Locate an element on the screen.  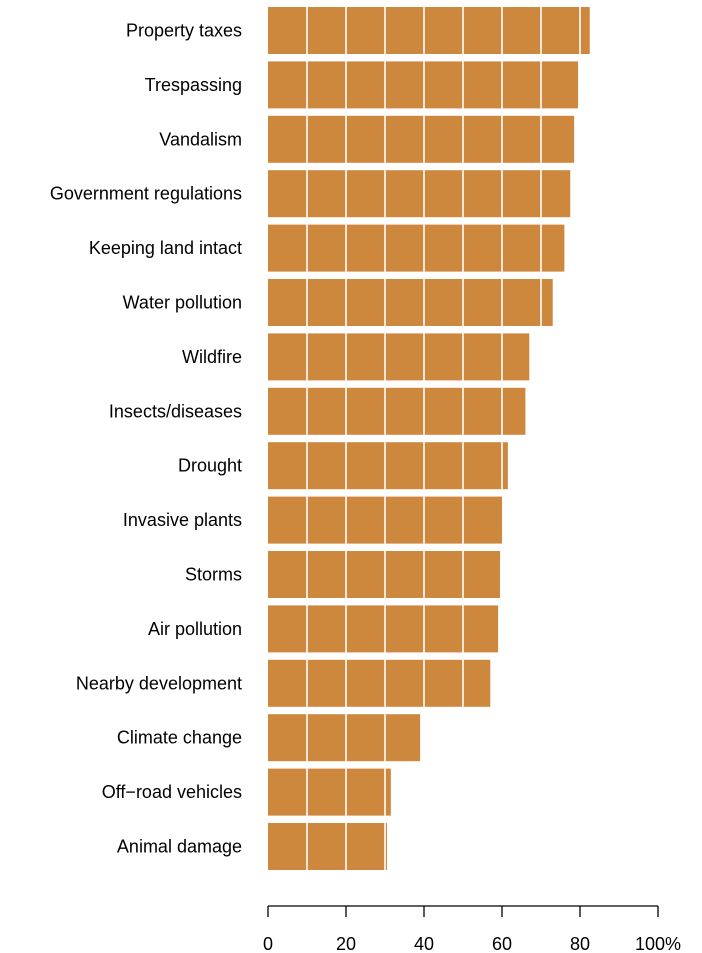
category-label: Invasive plants is located at coordinates (182, 520).